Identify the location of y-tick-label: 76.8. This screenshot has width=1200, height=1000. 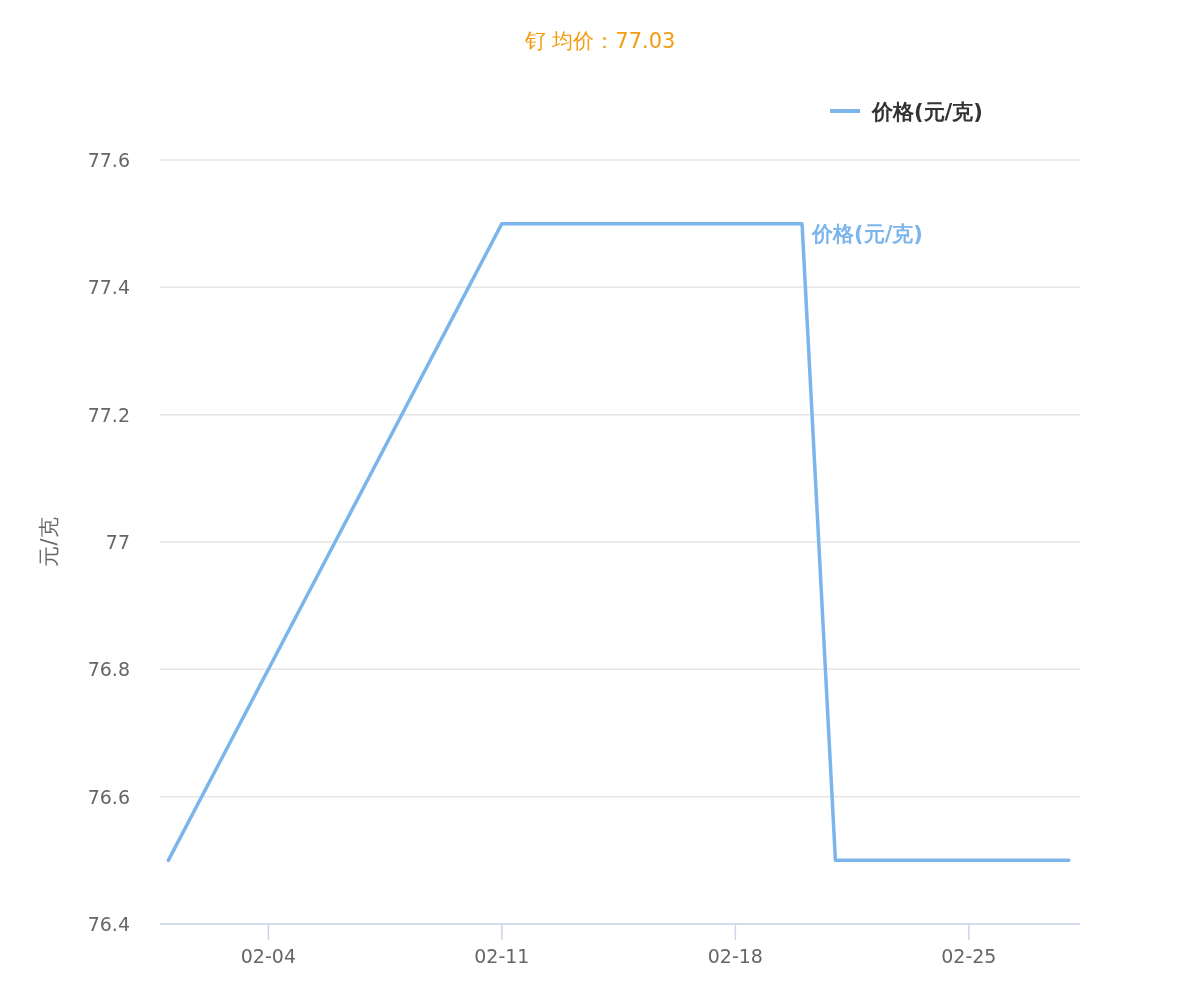
(108, 669).